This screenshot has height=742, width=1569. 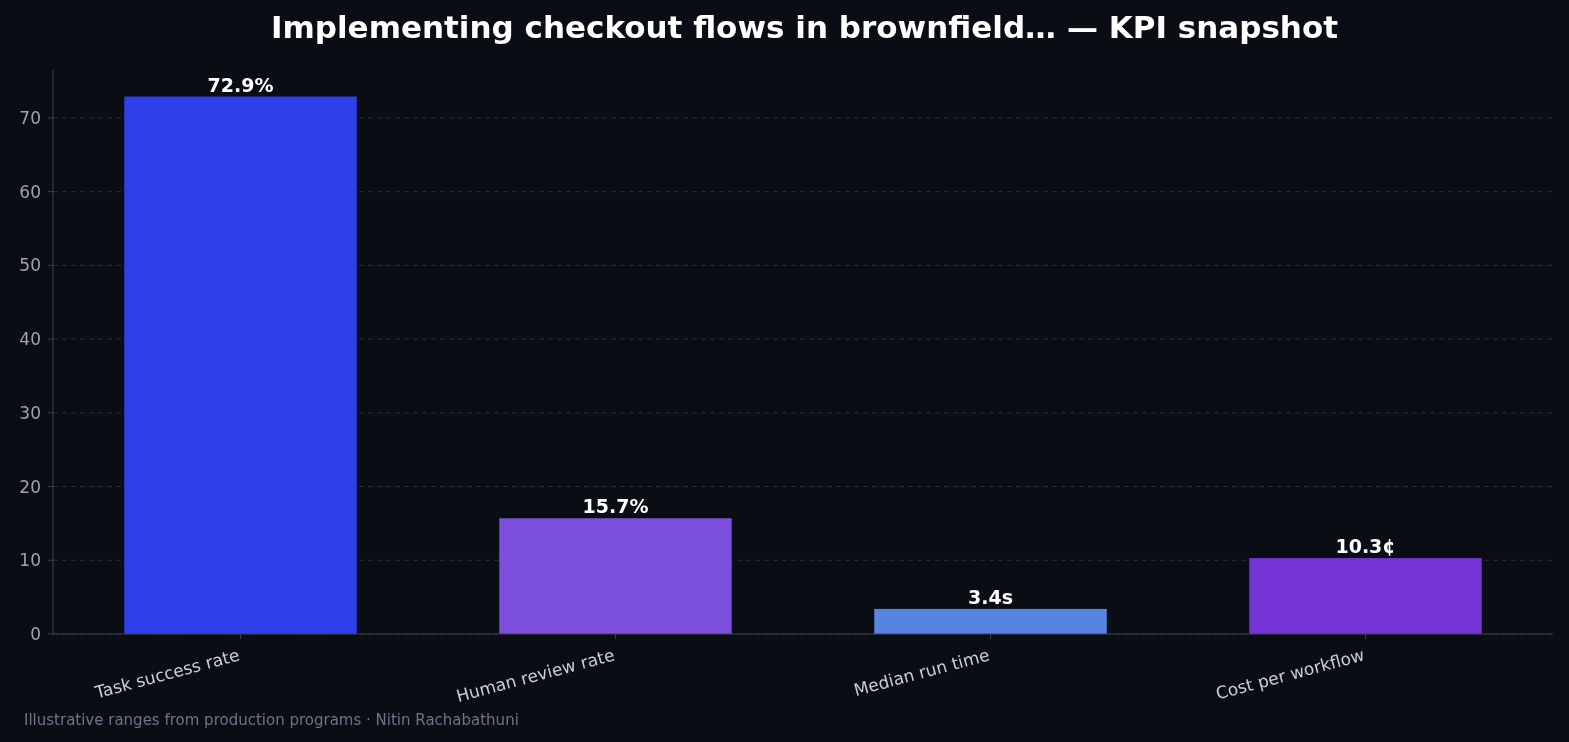 What do you see at coordinates (615, 506) in the screenshot?
I see `data-label: 15.7%` at bounding box center [615, 506].